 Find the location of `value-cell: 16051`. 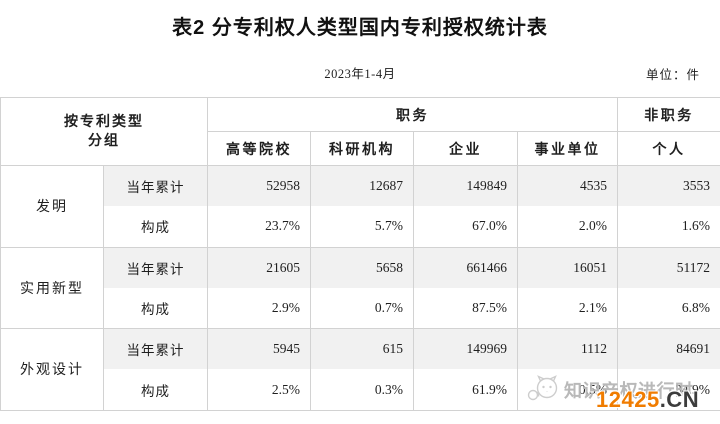

value-cell: 16051 is located at coordinates (567, 267).